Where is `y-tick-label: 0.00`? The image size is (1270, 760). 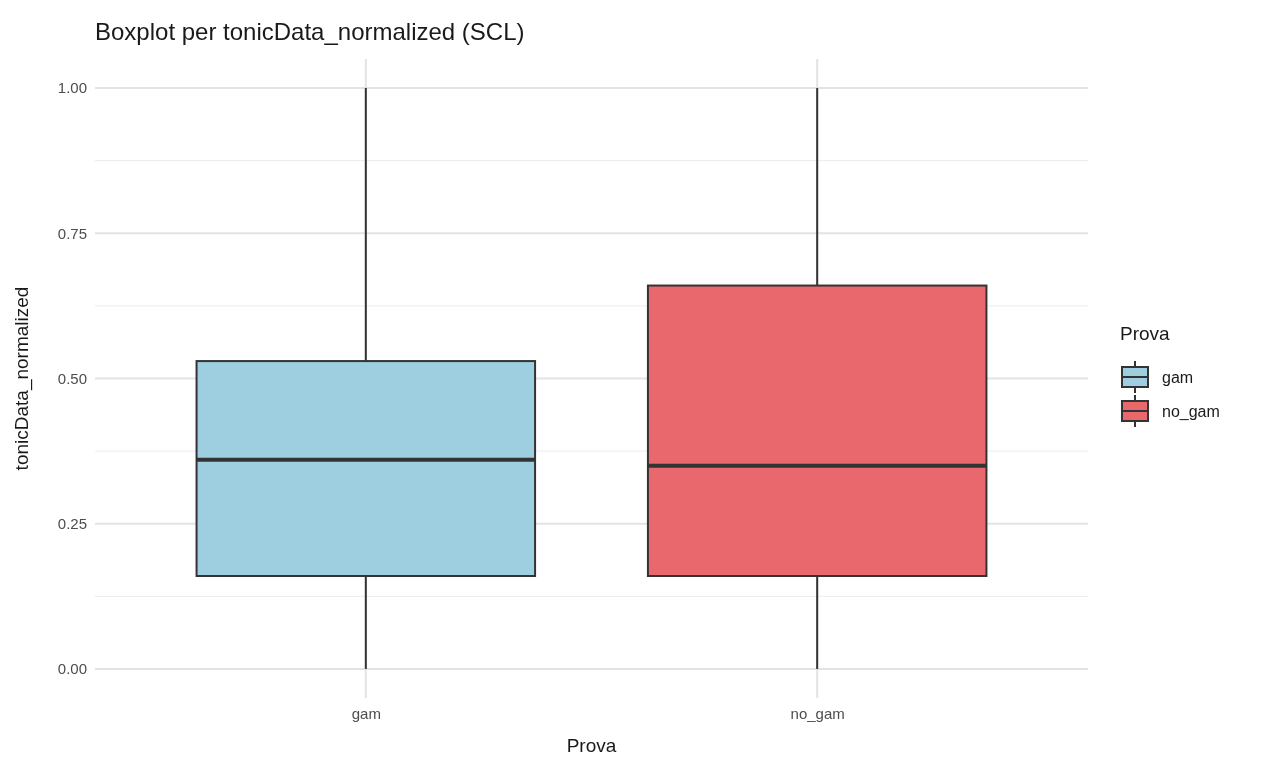
y-tick-label: 0.00 is located at coordinates (72, 669).